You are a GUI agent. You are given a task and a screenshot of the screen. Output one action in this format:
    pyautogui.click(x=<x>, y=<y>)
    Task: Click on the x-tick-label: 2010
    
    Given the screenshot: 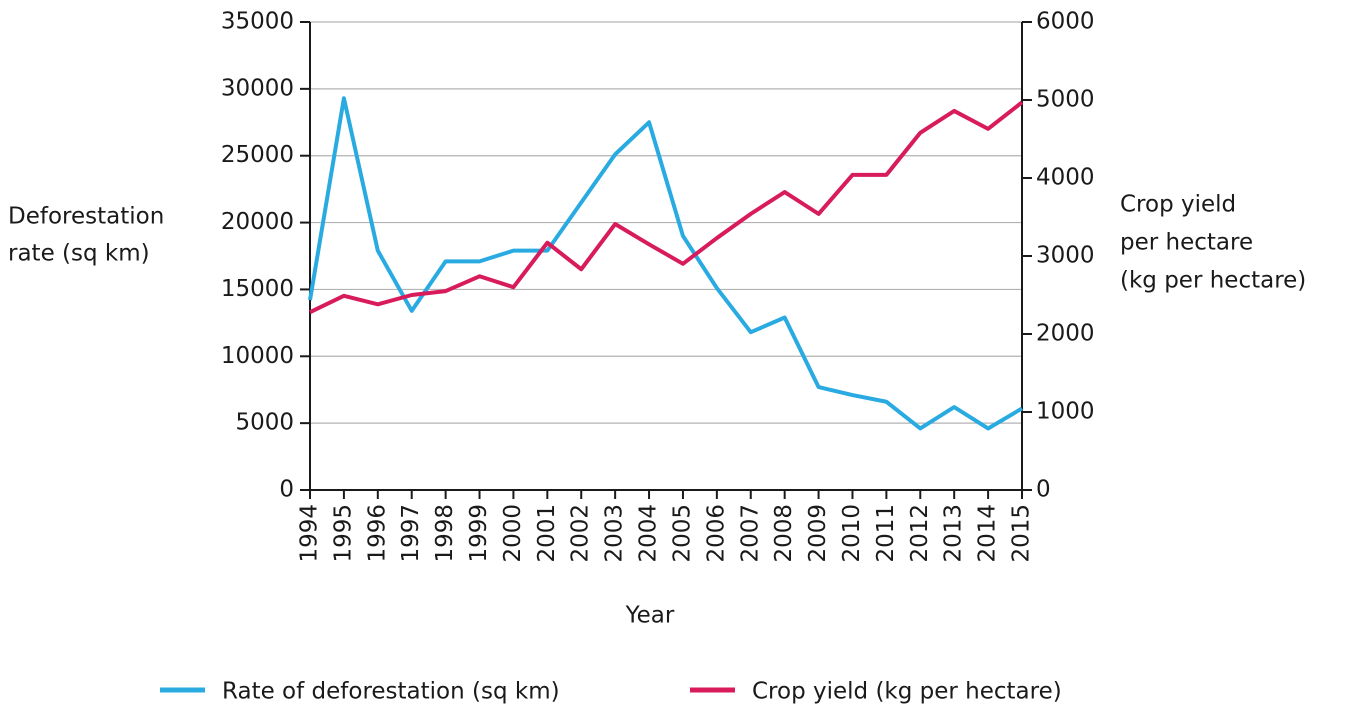 What is the action you would take?
    pyautogui.click(x=852, y=533)
    